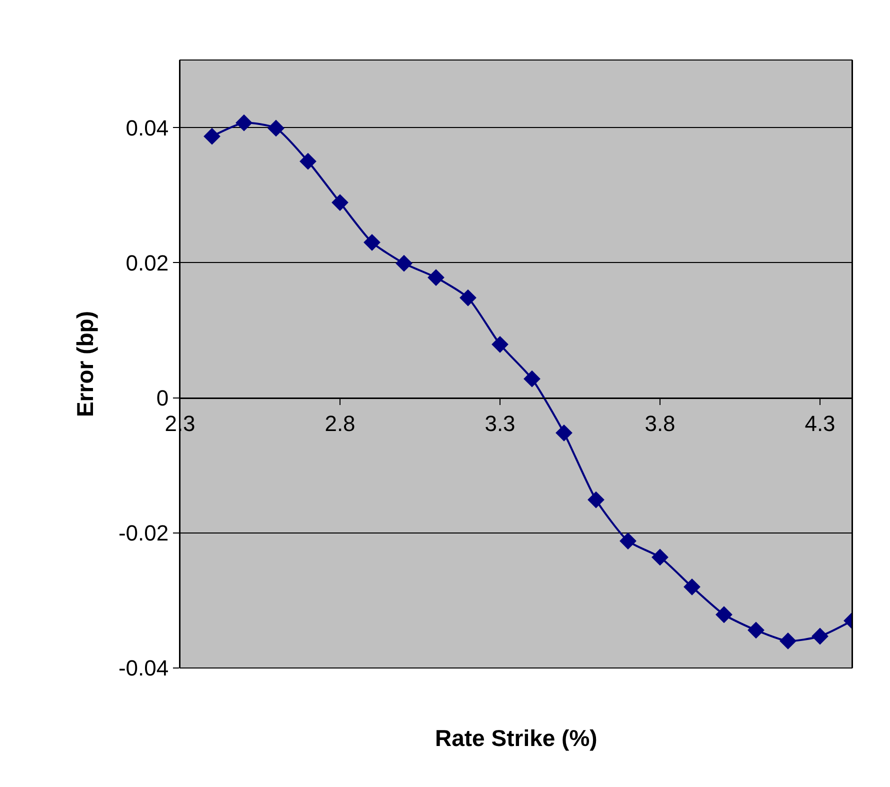 This screenshot has height=787, width=890. I want to click on x-axis-title: Rate Strike (%), so click(516, 738).